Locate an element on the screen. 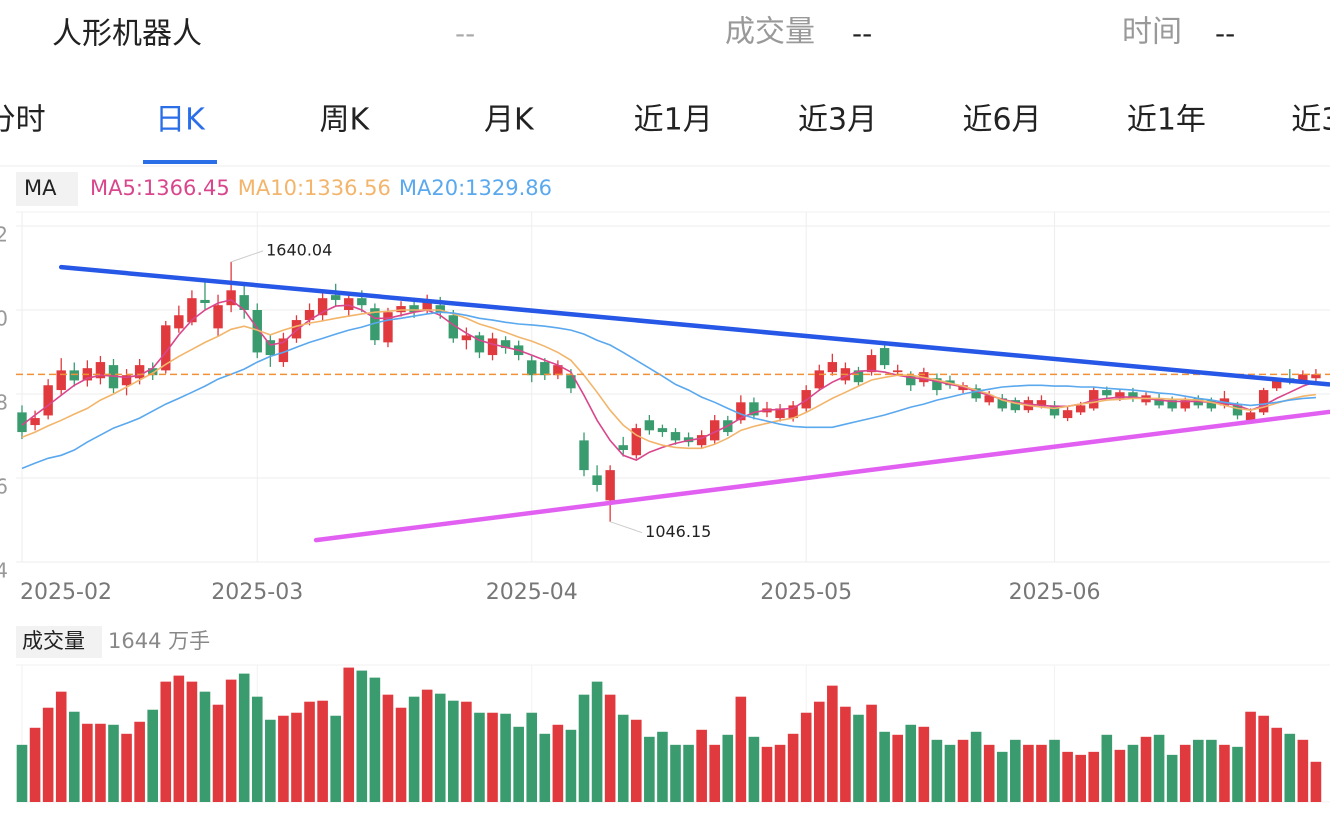 This screenshot has width=1330, height=820. price: -- is located at coordinates (465, 33).